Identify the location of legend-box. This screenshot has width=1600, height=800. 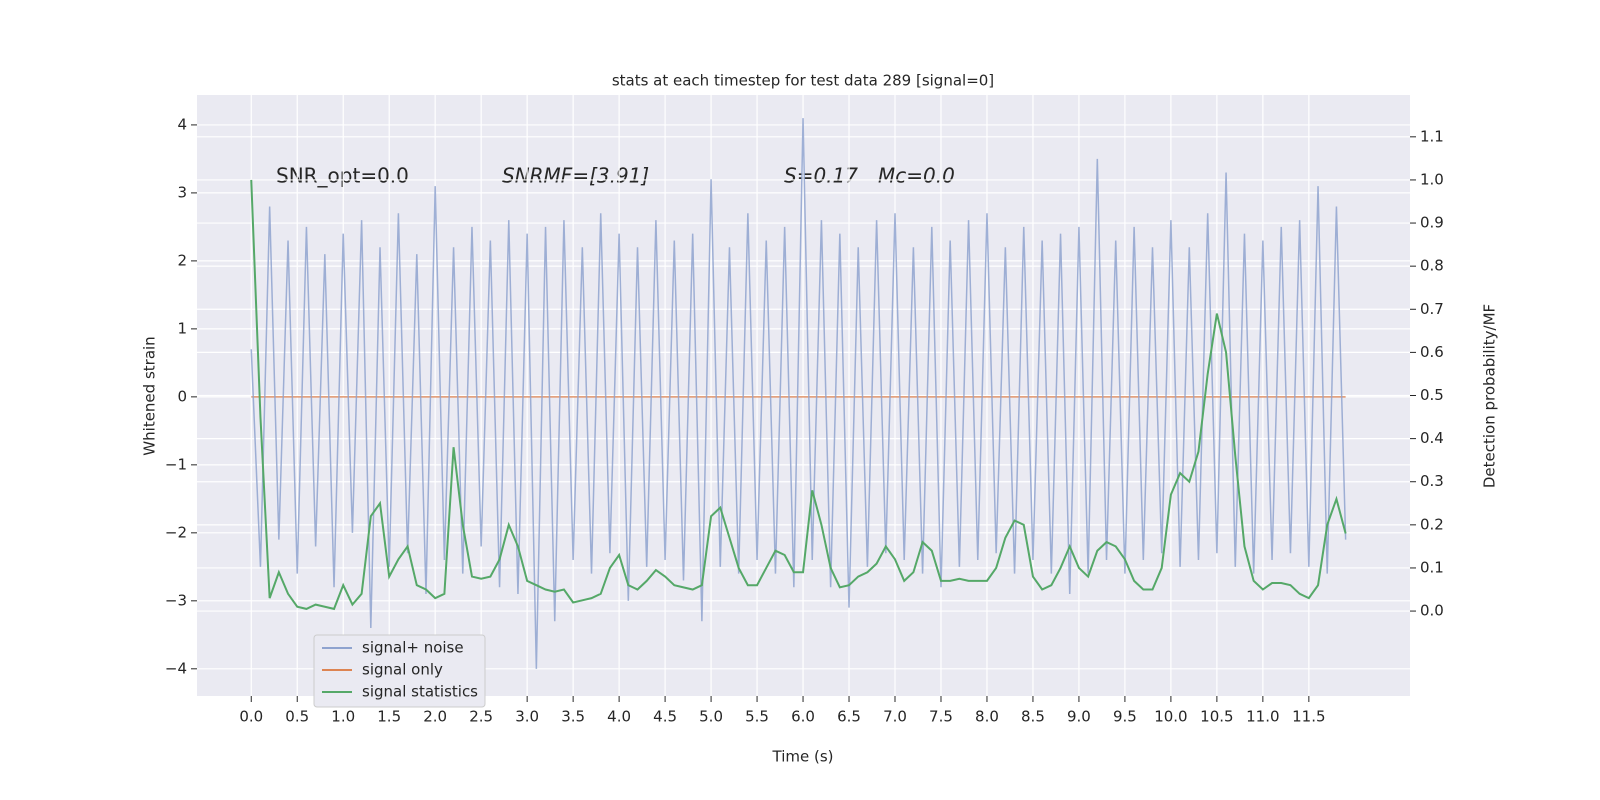
(399, 671).